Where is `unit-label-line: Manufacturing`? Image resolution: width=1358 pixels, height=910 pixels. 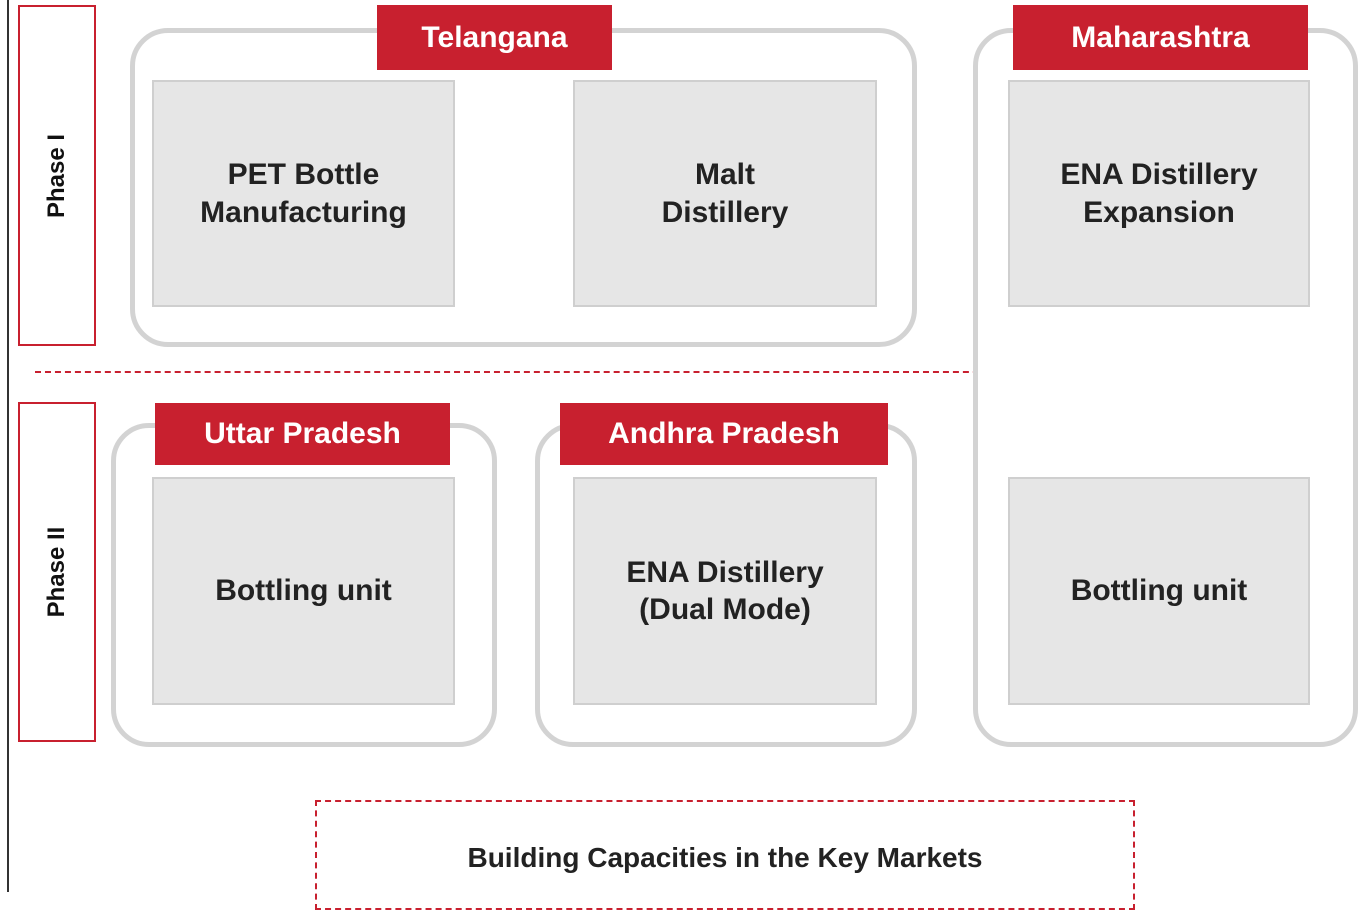
unit-label-line: Manufacturing is located at coordinates (303, 212).